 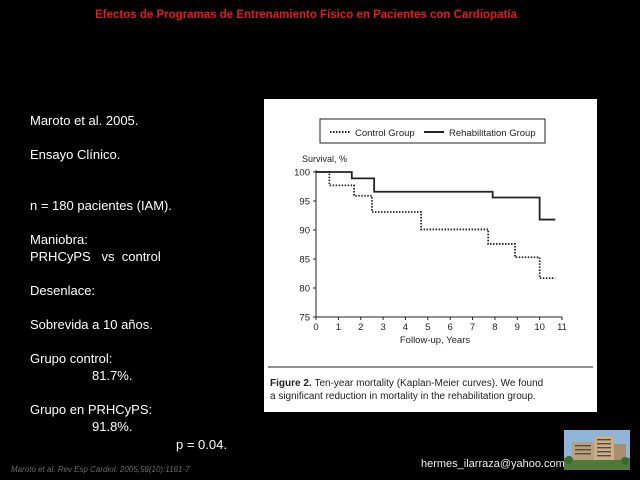 What do you see at coordinates (304, 202) in the screenshot?
I see `y-tick-label: 95` at bounding box center [304, 202].